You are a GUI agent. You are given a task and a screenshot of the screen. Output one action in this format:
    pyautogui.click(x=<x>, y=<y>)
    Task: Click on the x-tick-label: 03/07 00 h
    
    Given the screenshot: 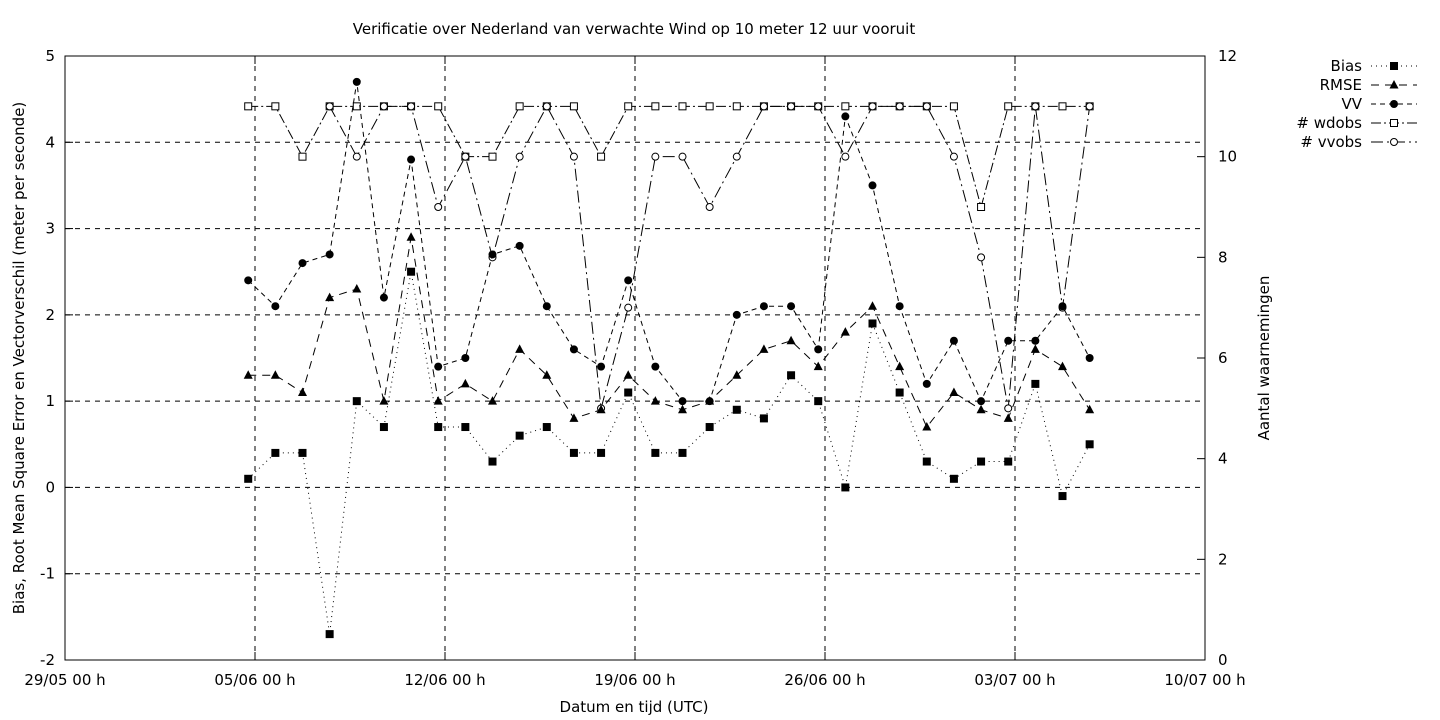 What is the action you would take?
    pyautogui.click(x=1014, y=680)
    